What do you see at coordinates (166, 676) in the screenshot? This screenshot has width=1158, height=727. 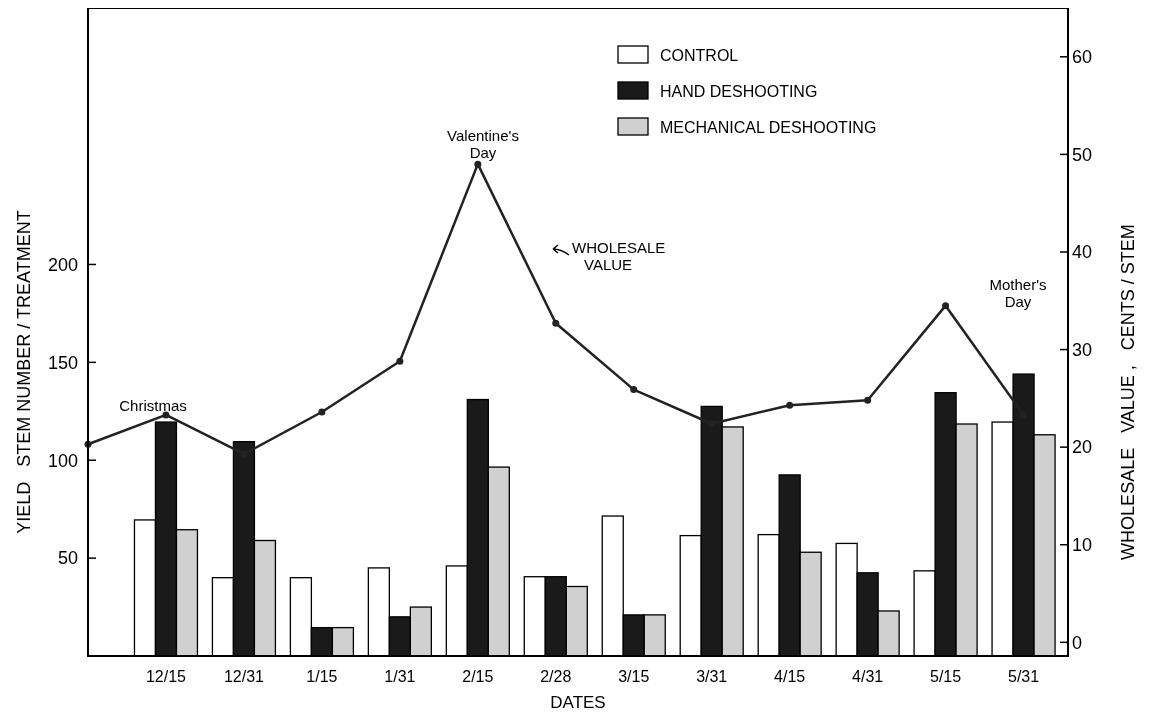 I see `x-tick-label: 12/15` at bounding box center [166, 676].